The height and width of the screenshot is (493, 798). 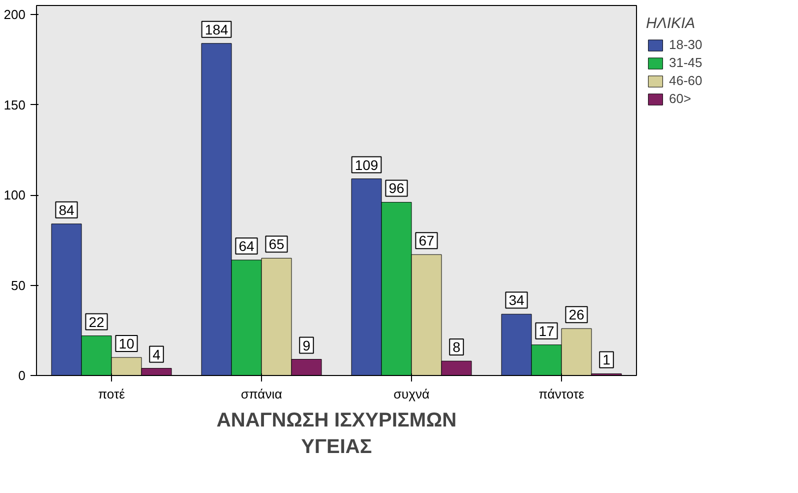 What do you see at coordinates (685, 80) in the screenshot?
I see `legend-label: 46-60` at bounding box center [685, 80].